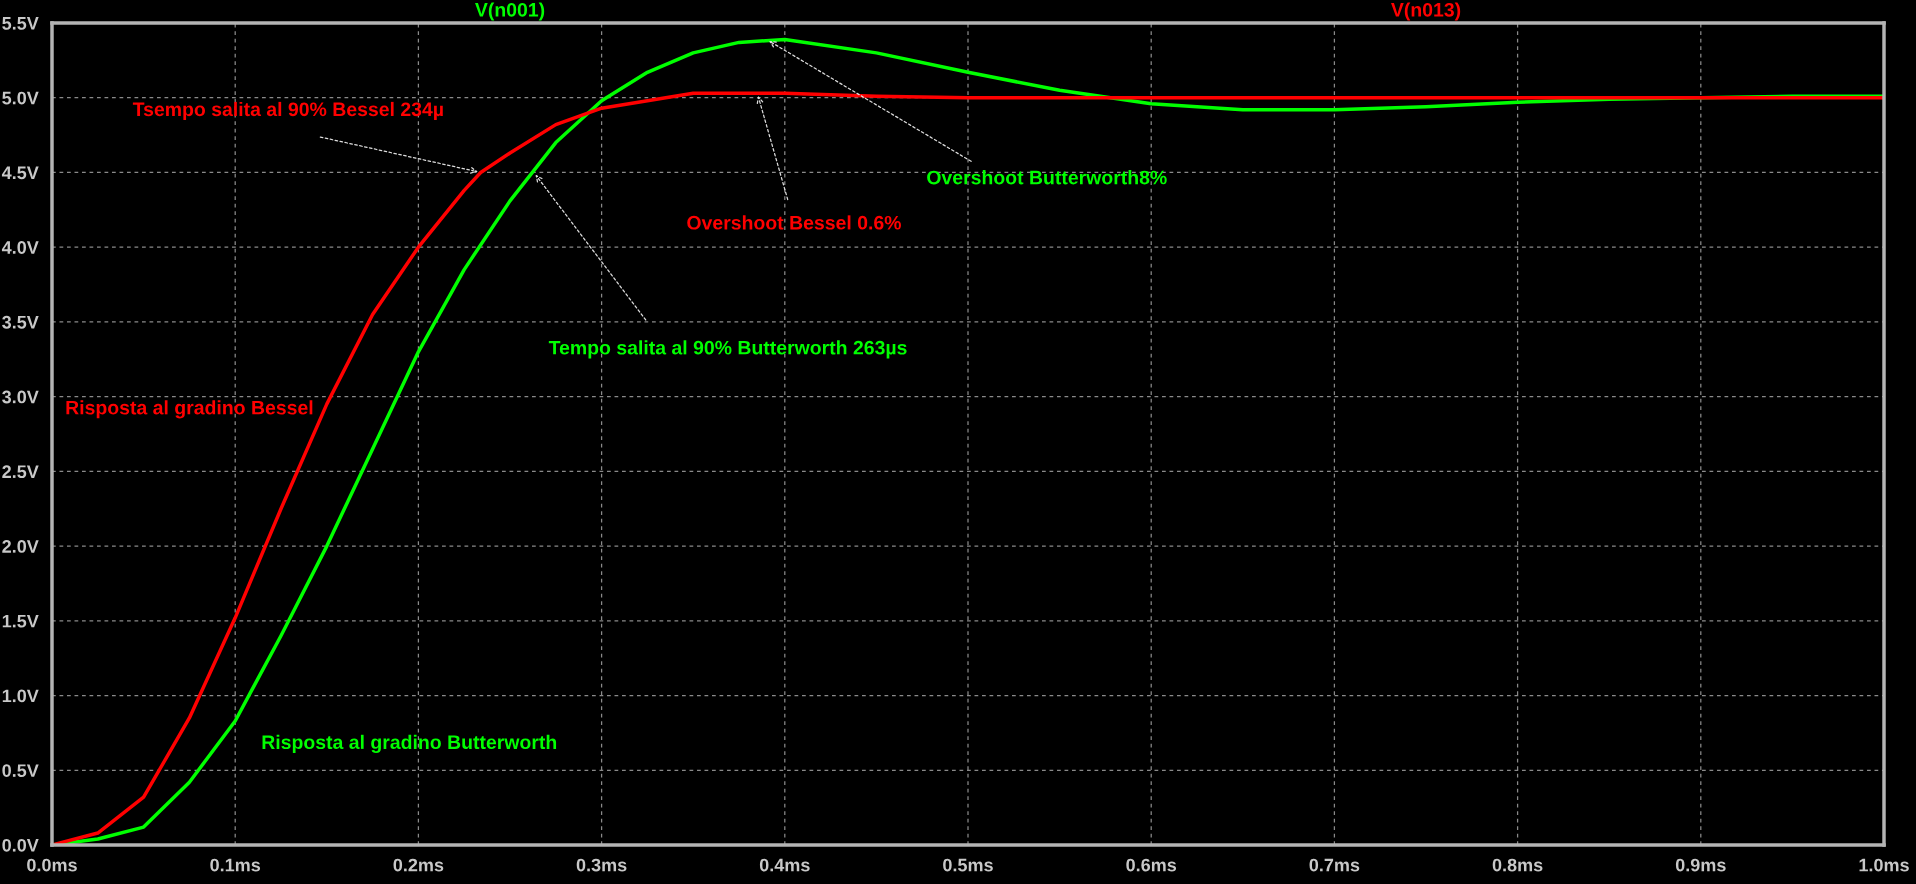  Describe the element at coordinates (968, 865) in the screenshot. I see `x-tick-label: 0.5ms` at that location.